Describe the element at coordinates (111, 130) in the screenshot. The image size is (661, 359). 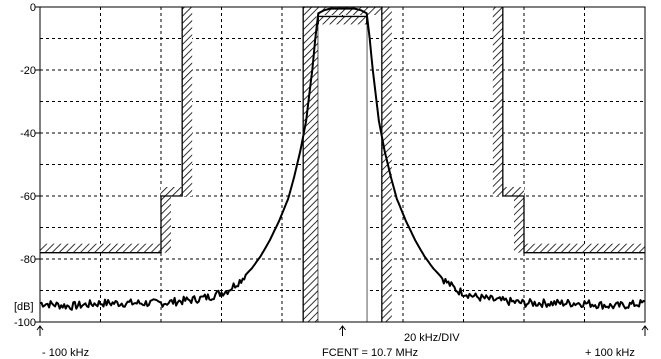
I see `mask-stopband-lower` at that location.